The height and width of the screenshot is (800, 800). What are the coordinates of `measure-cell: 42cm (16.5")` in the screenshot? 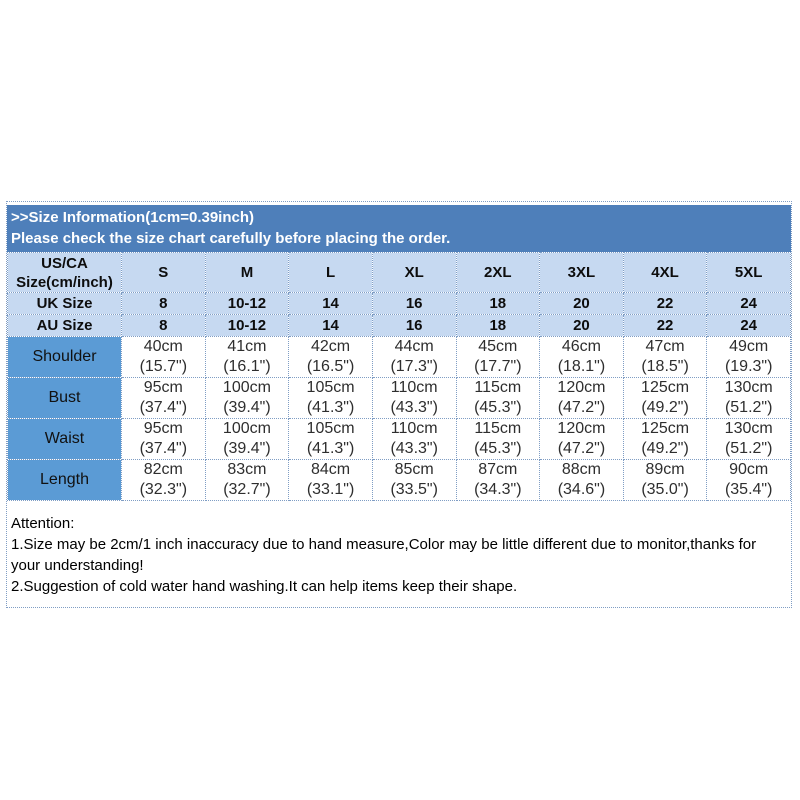 It's located at (330, 357).